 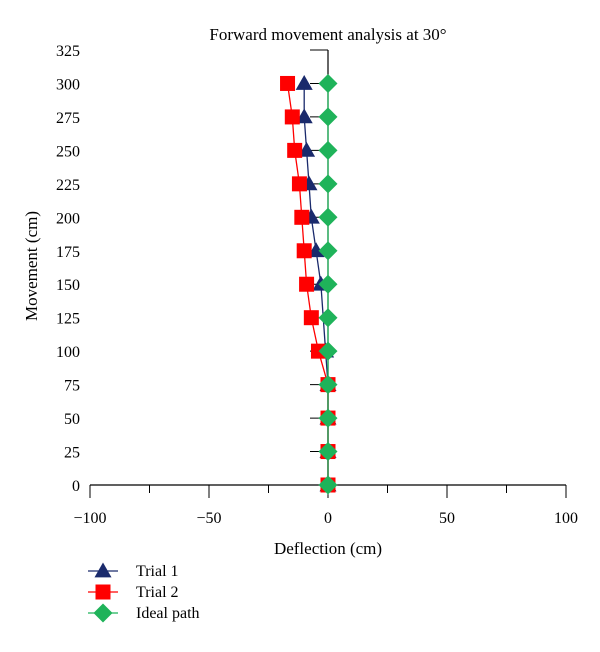 I want to click on legend-label: Trial 2, so click(x=157, y=592).